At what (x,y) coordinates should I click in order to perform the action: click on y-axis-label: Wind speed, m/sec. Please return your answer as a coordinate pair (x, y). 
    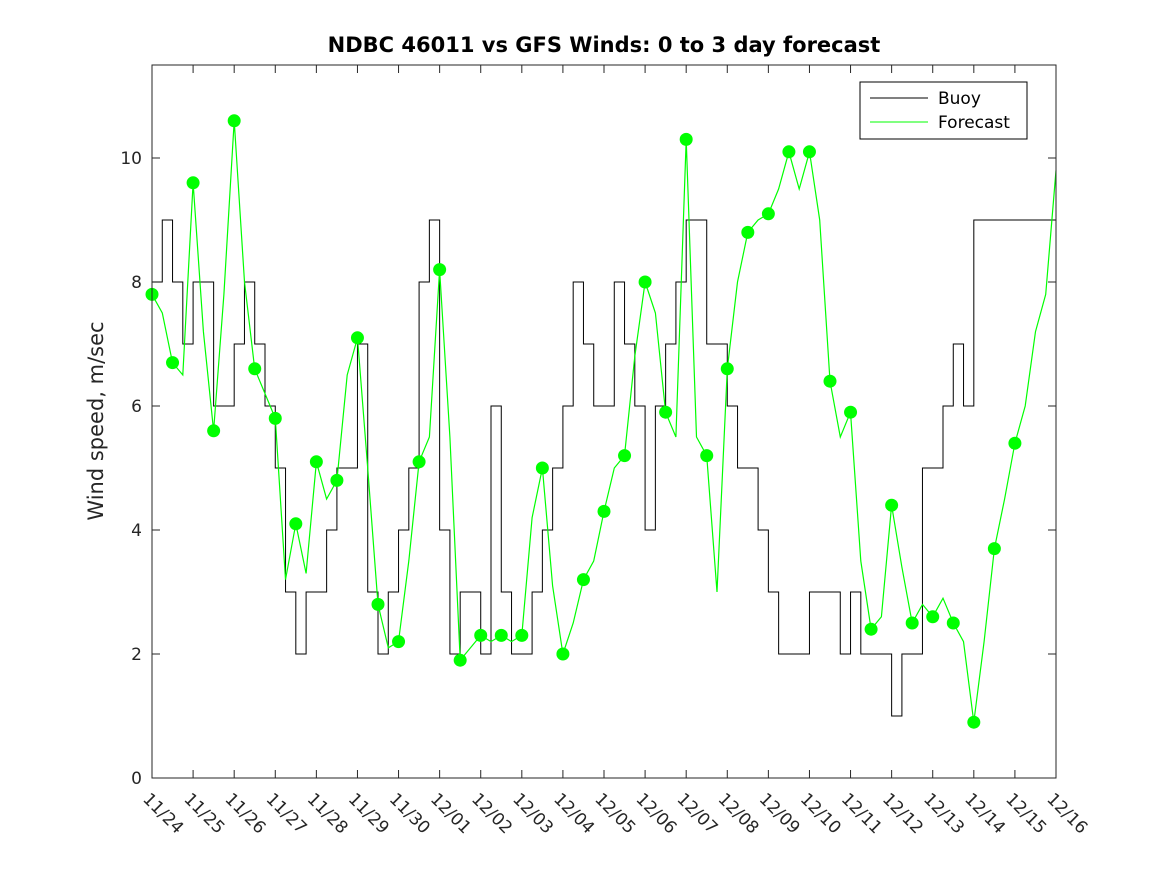
    Looking at the image, I should click on (96, 420).